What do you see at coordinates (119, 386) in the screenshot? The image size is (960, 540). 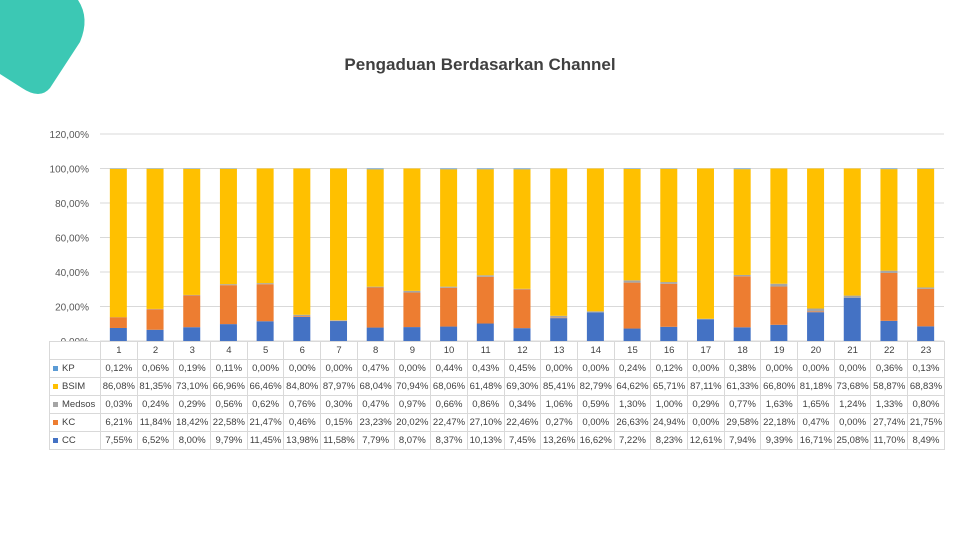 I see `data-label: 86,08%` at bounding box center [119, 386].